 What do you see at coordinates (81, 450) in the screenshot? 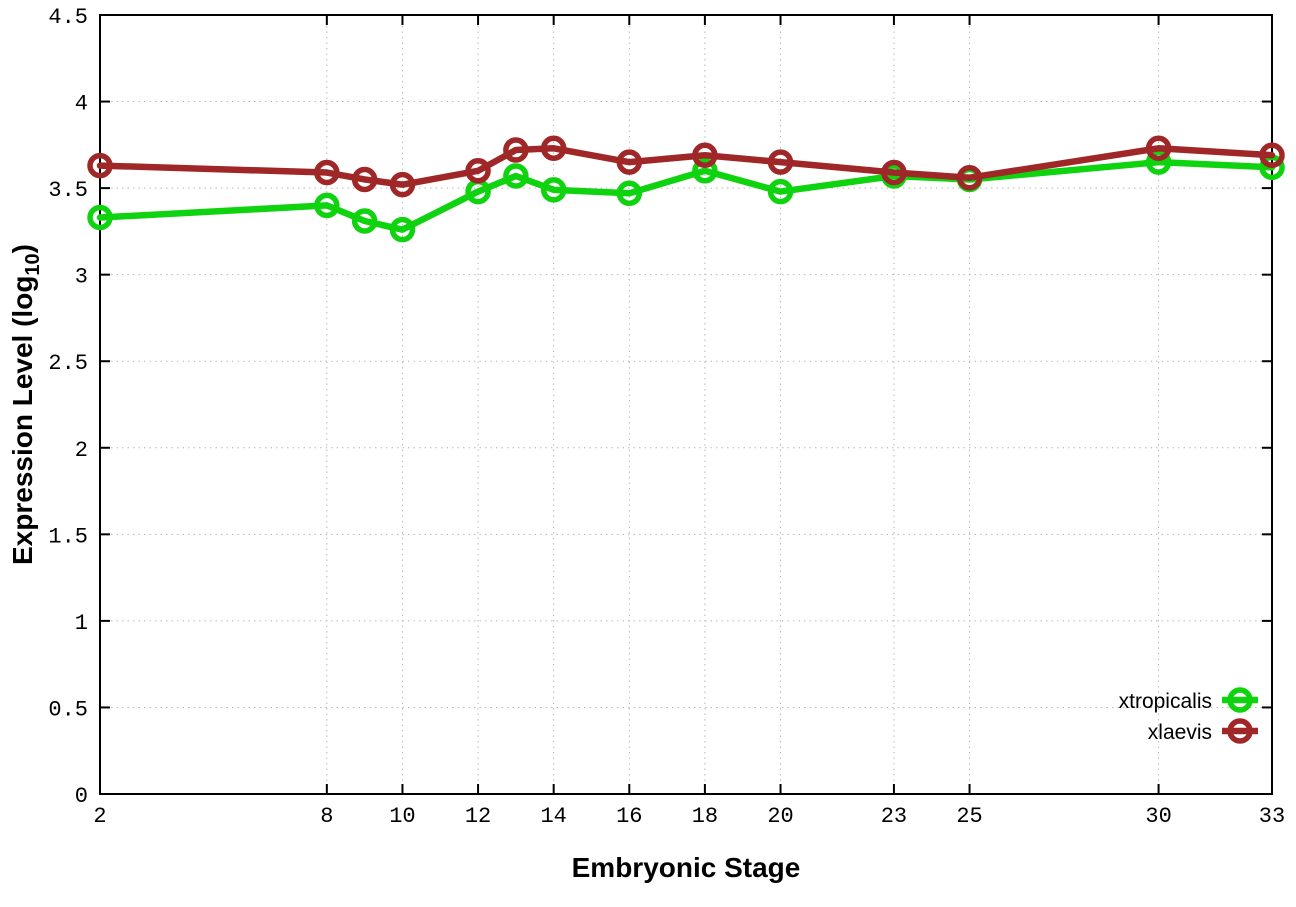
I see `y-tick-label: 2` at bounding box center [81, 450].